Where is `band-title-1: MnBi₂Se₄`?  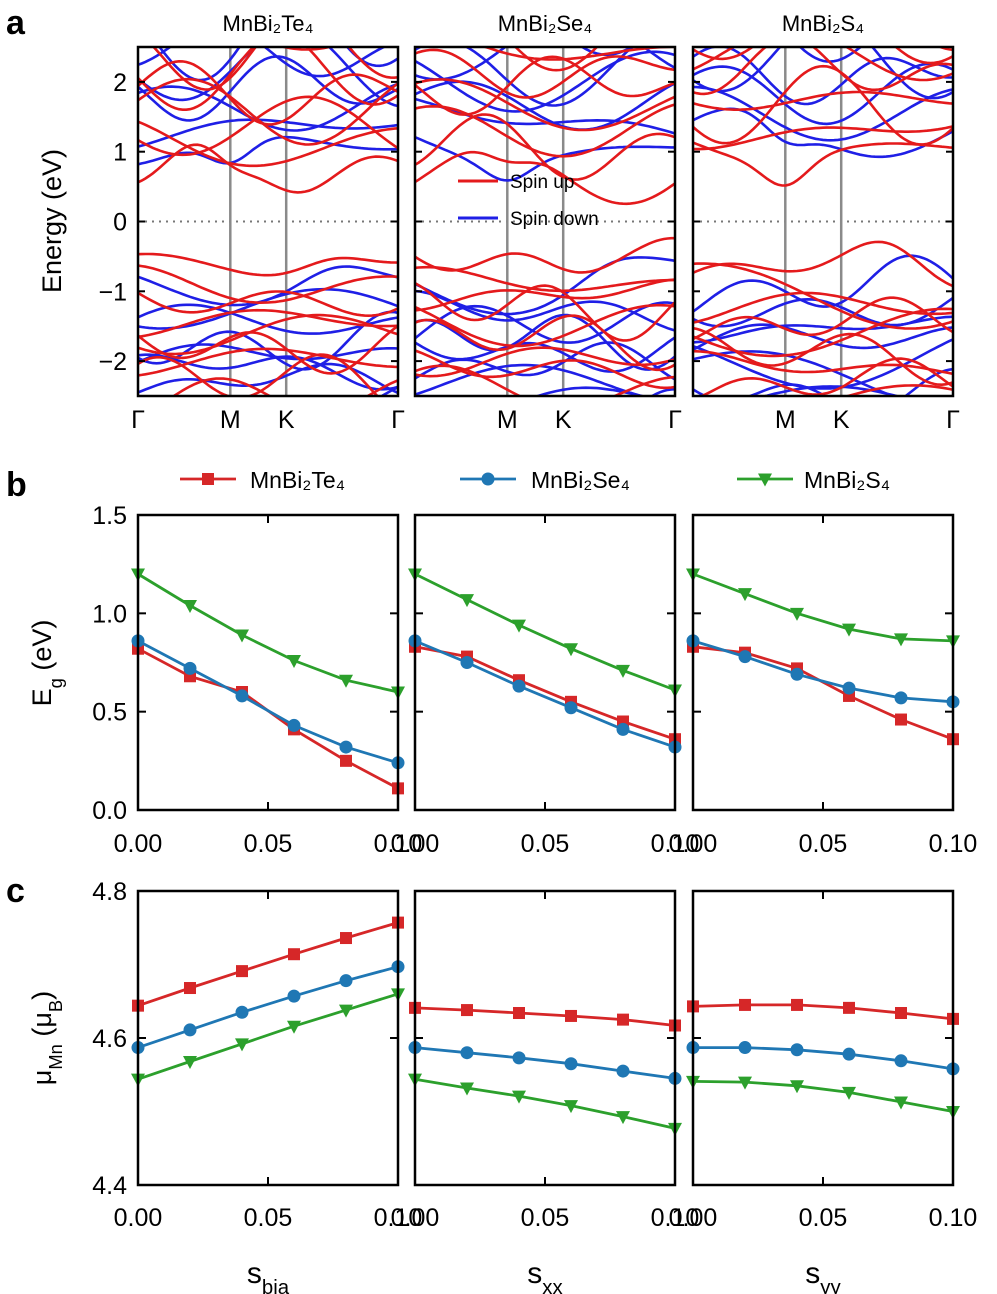 band-title-1: MnBi₂Se₄ is located at coordinates (545, 23).